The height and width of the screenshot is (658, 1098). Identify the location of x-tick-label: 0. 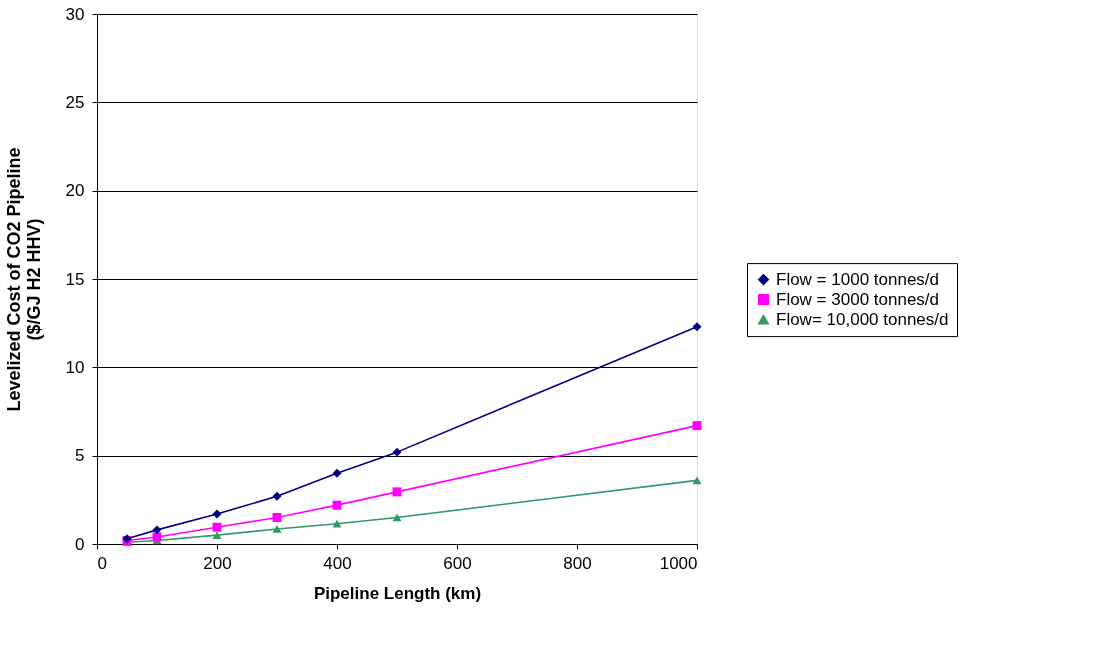
(102, 563).